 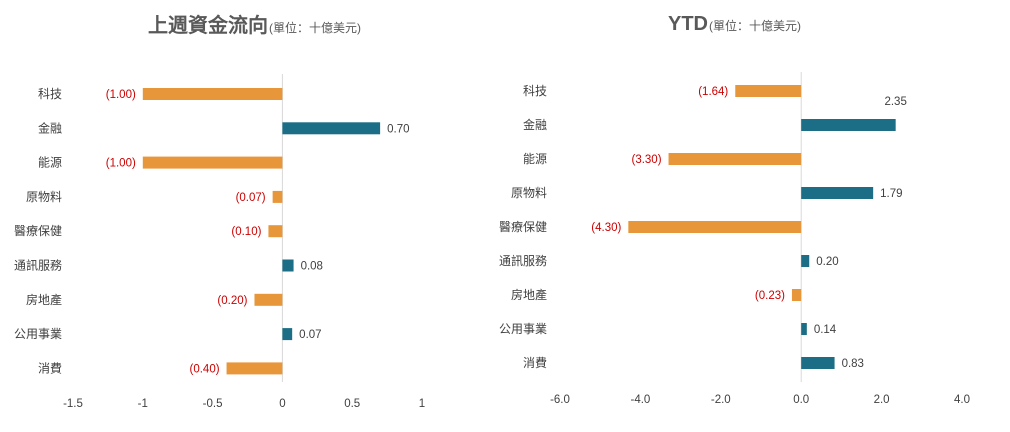 I want to click on right-value-label: 1.79, so click(x=891, y=194).